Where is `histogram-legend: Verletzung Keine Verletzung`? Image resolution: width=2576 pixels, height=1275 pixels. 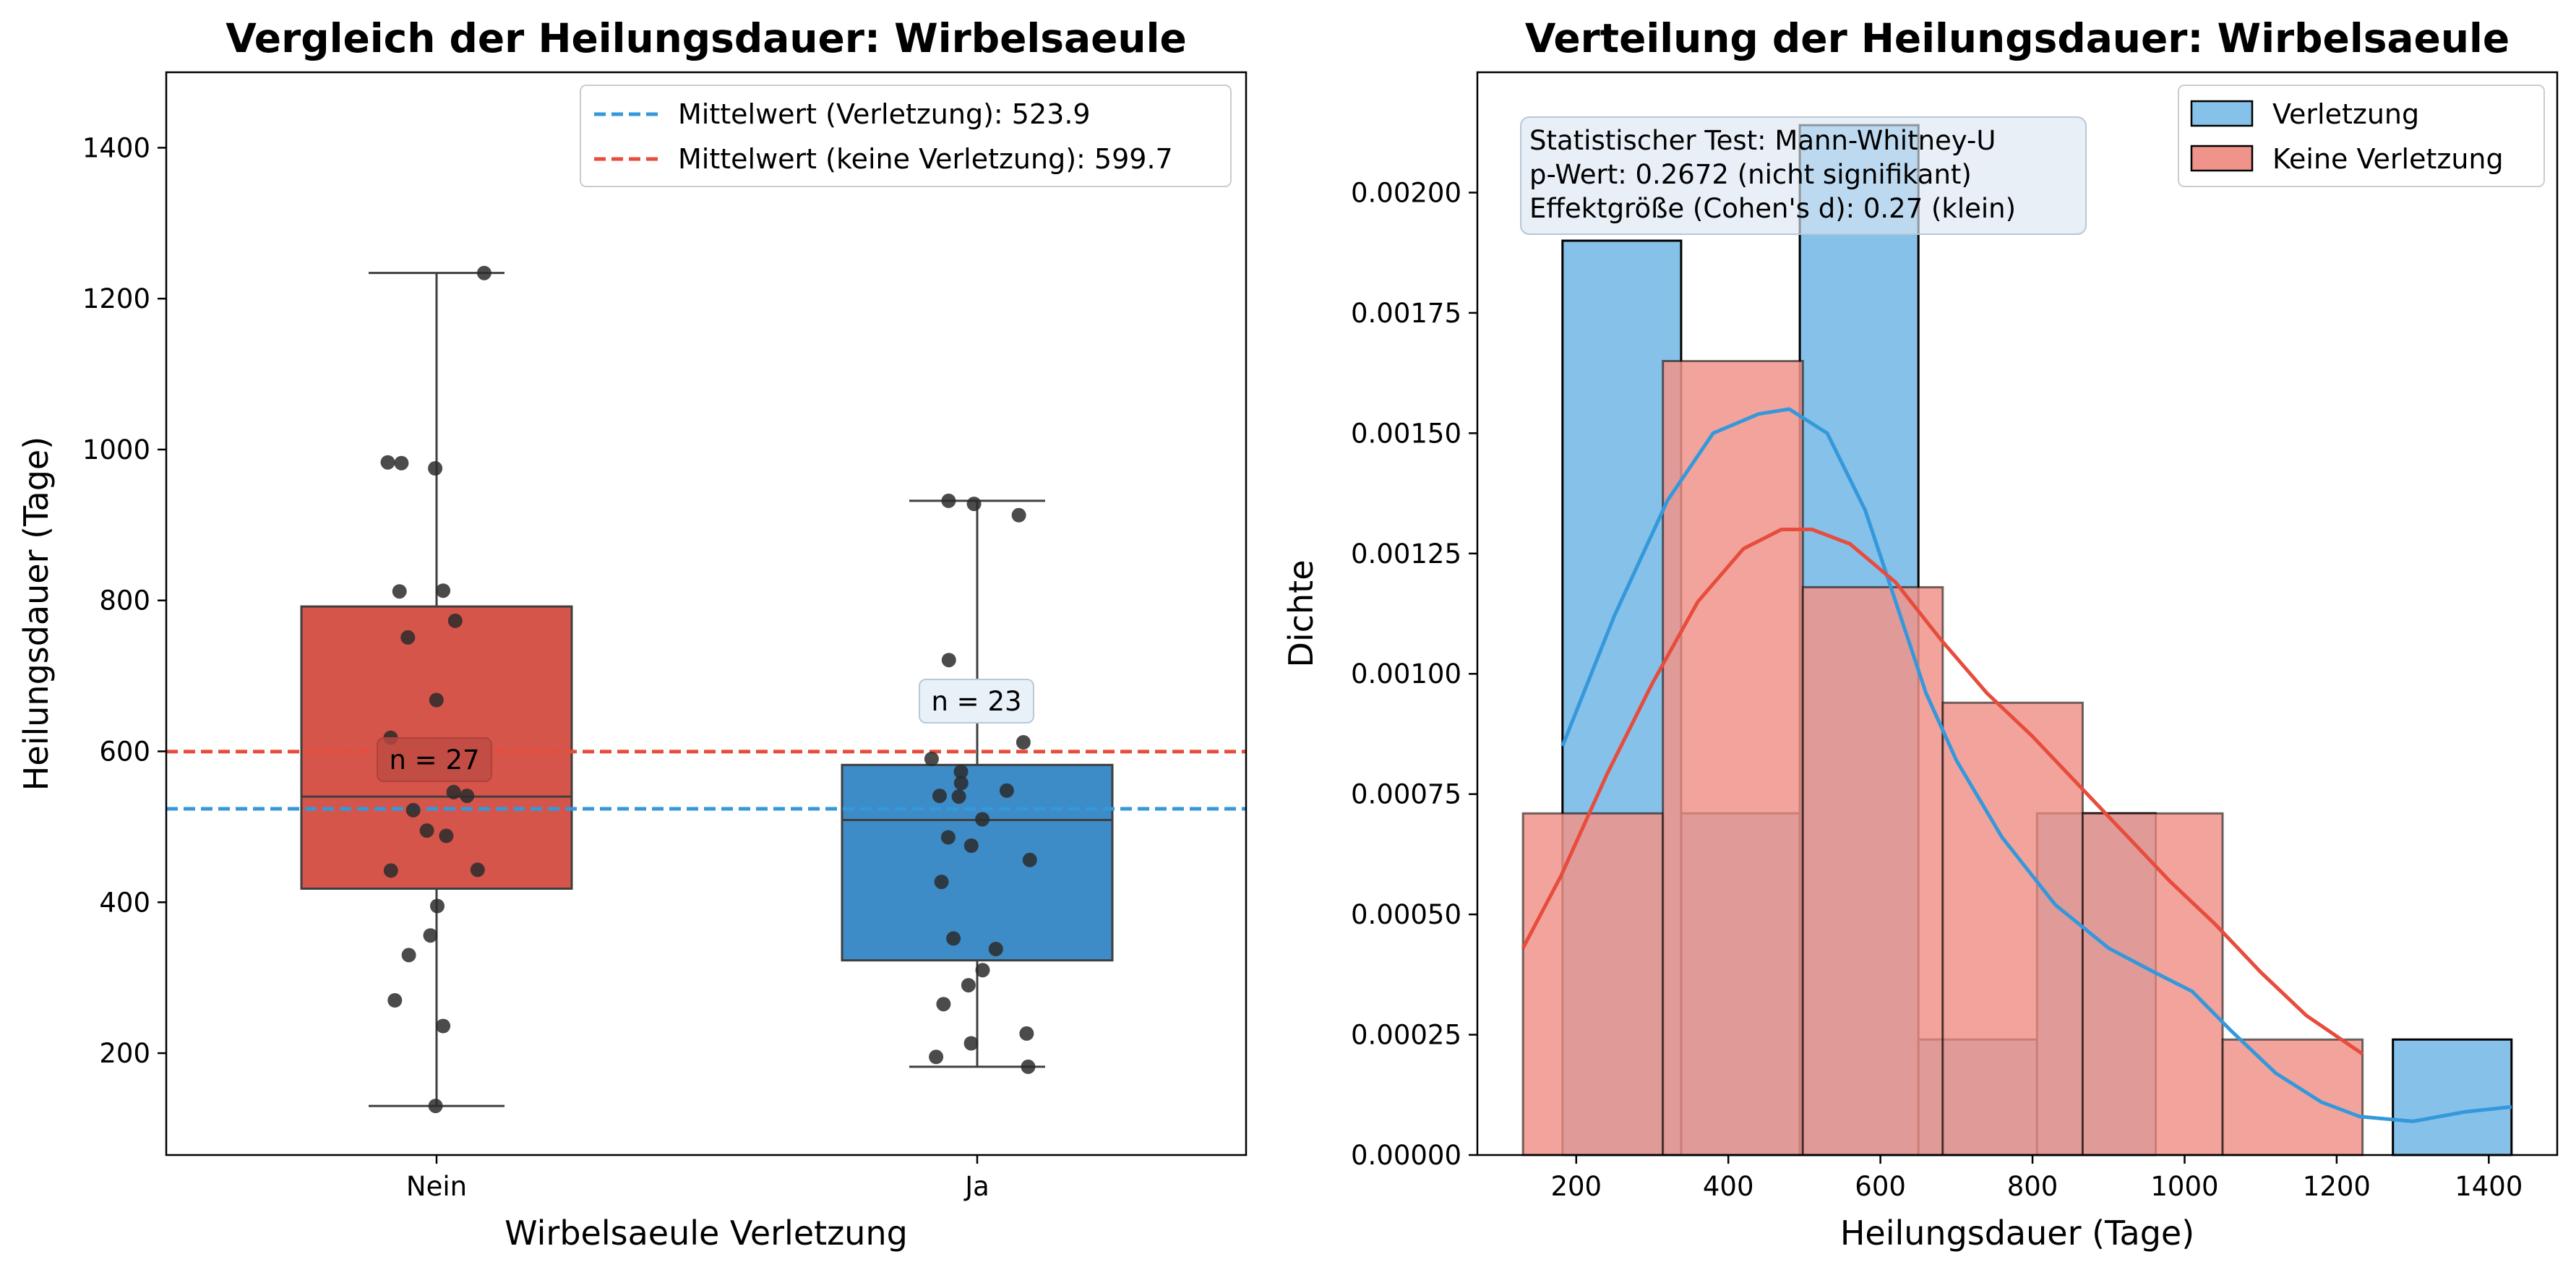 histogram-legend: Verletzung Keine Verletzung is located at coordinates (2361, 136).